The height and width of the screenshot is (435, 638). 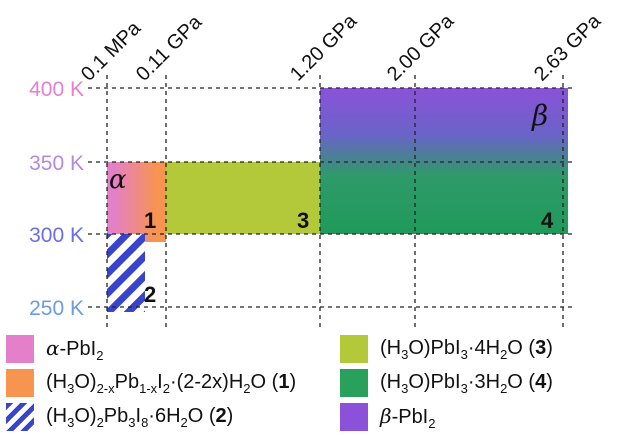 What do you see at coordinates (324, 48) in the screenshot?
I see `pressure-label-2: 1.20 GPa` at bounding box center [324, 48].